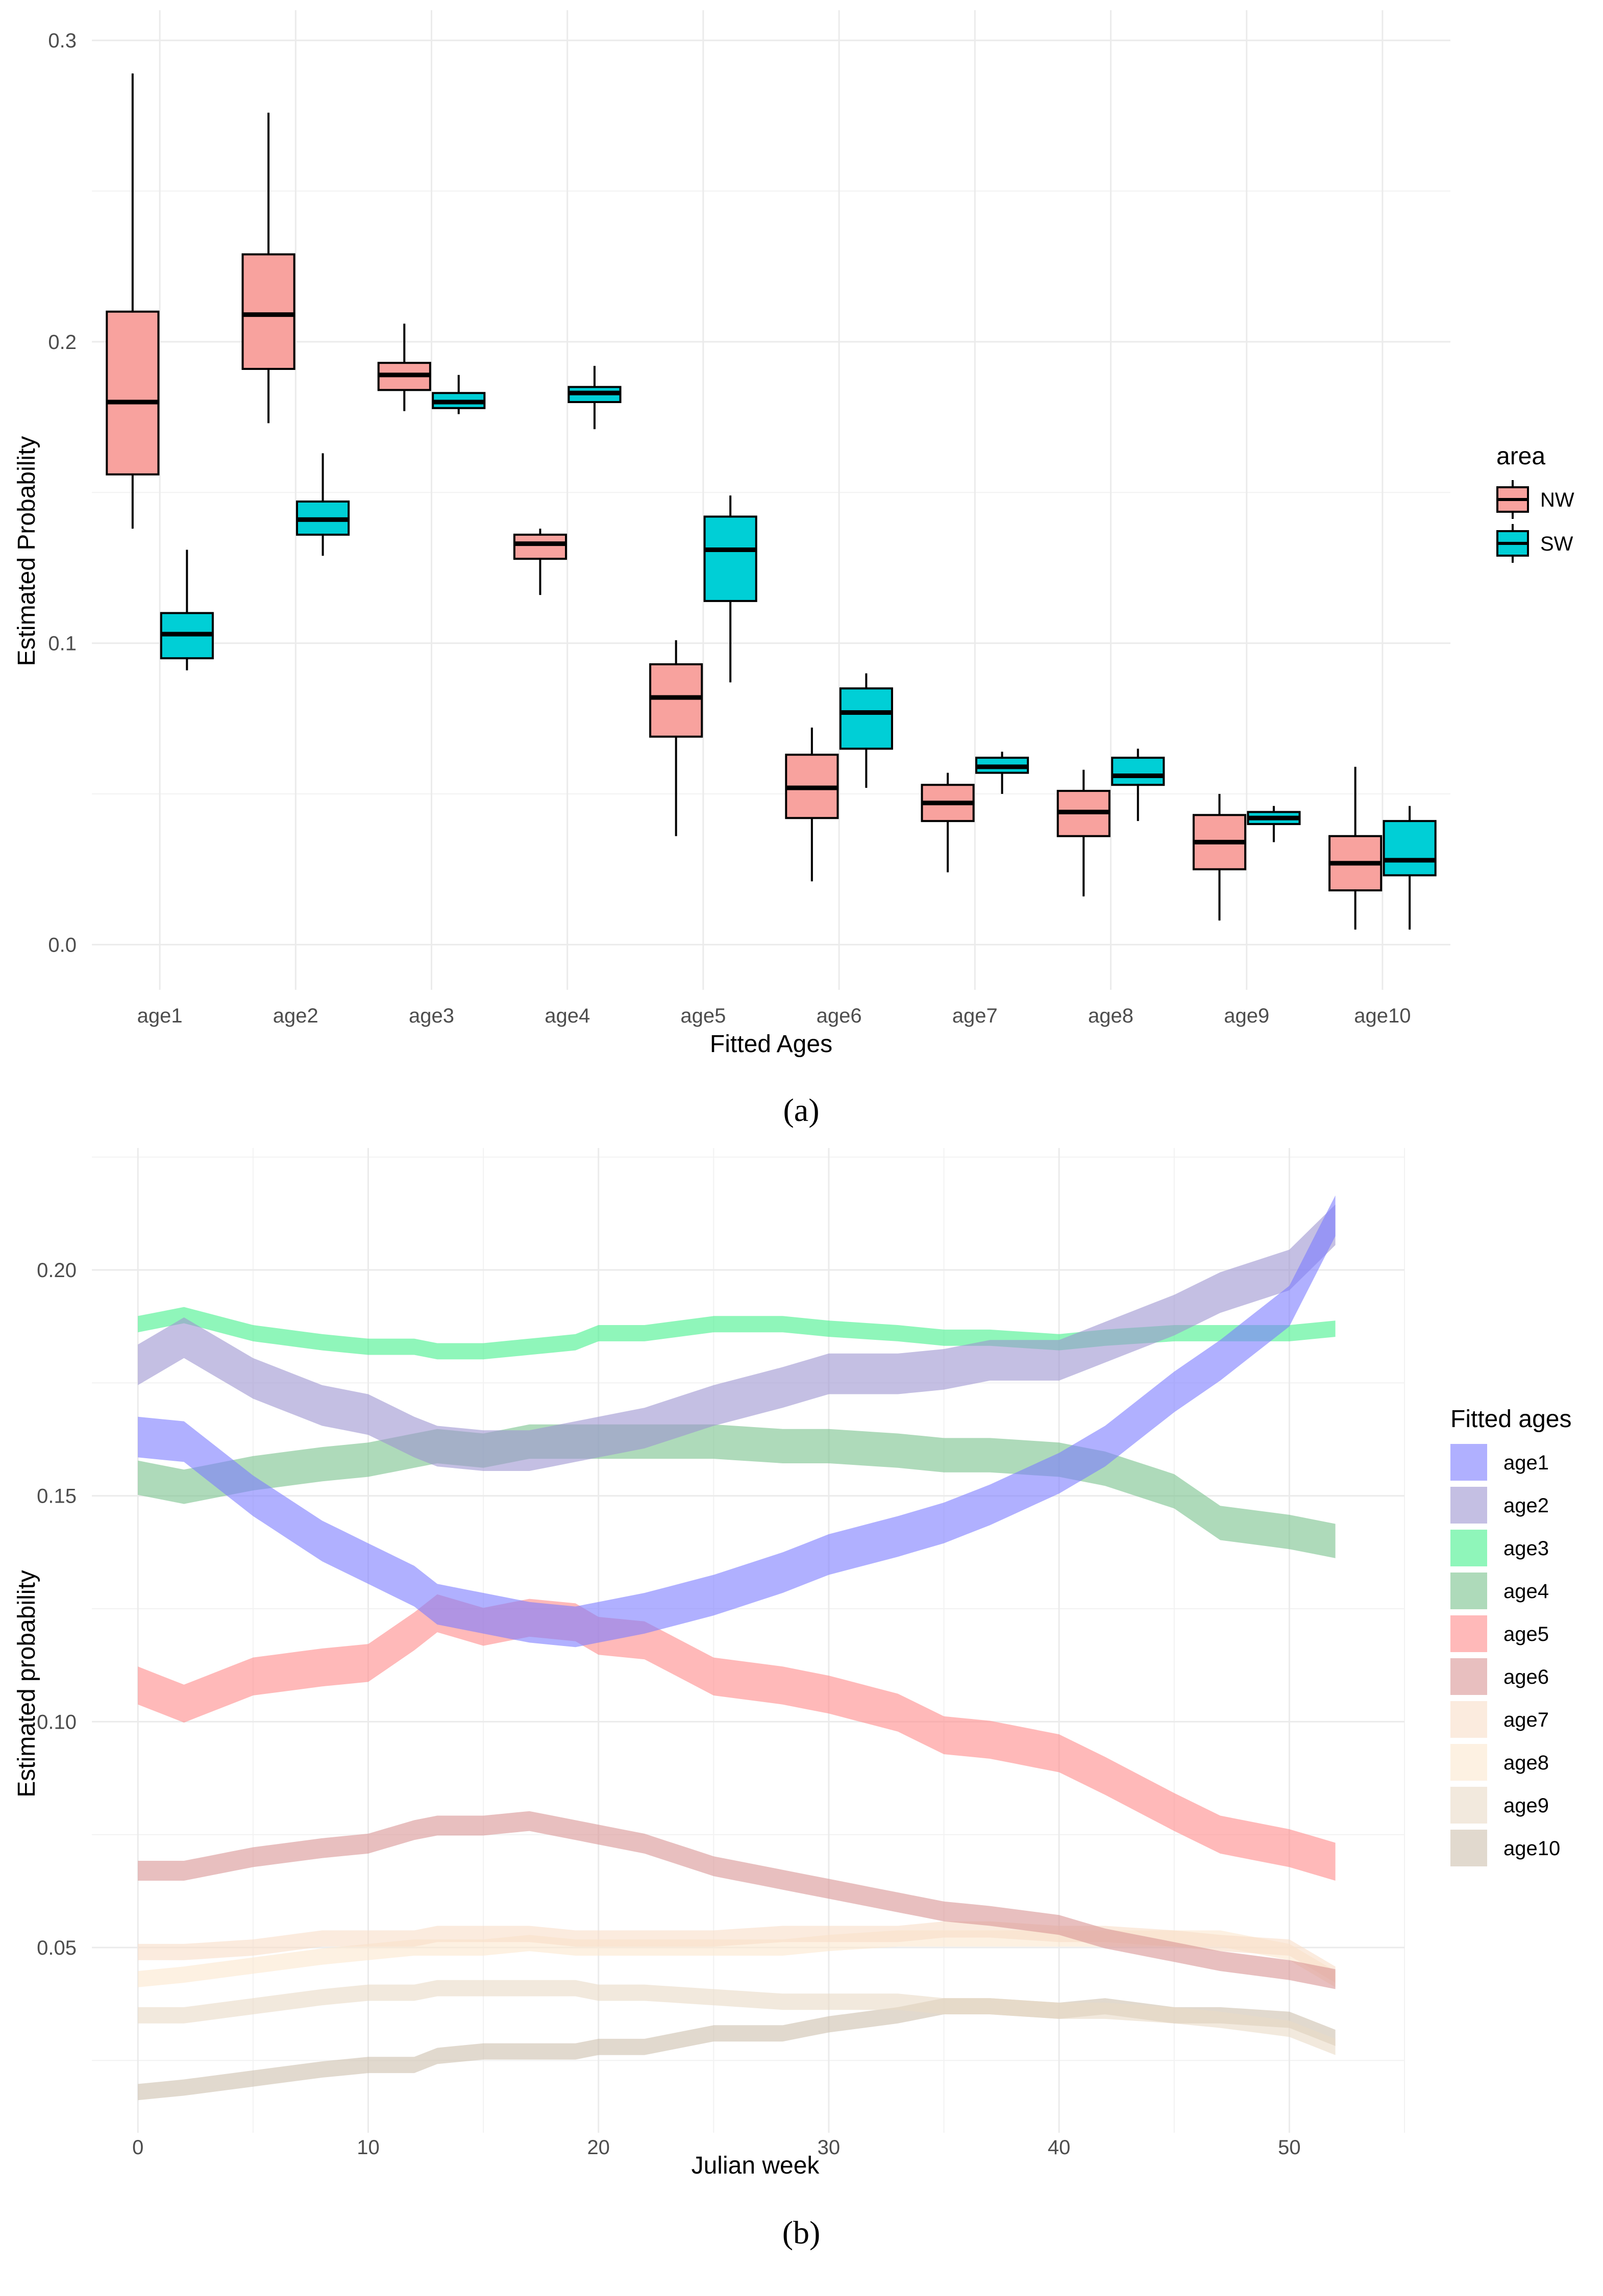 Image resolution: width=1603 pixels, height=2296 pixels. Describe the element at coordinates (1410, 848) in the screenshot. I see `box-SW-age10` at that location.